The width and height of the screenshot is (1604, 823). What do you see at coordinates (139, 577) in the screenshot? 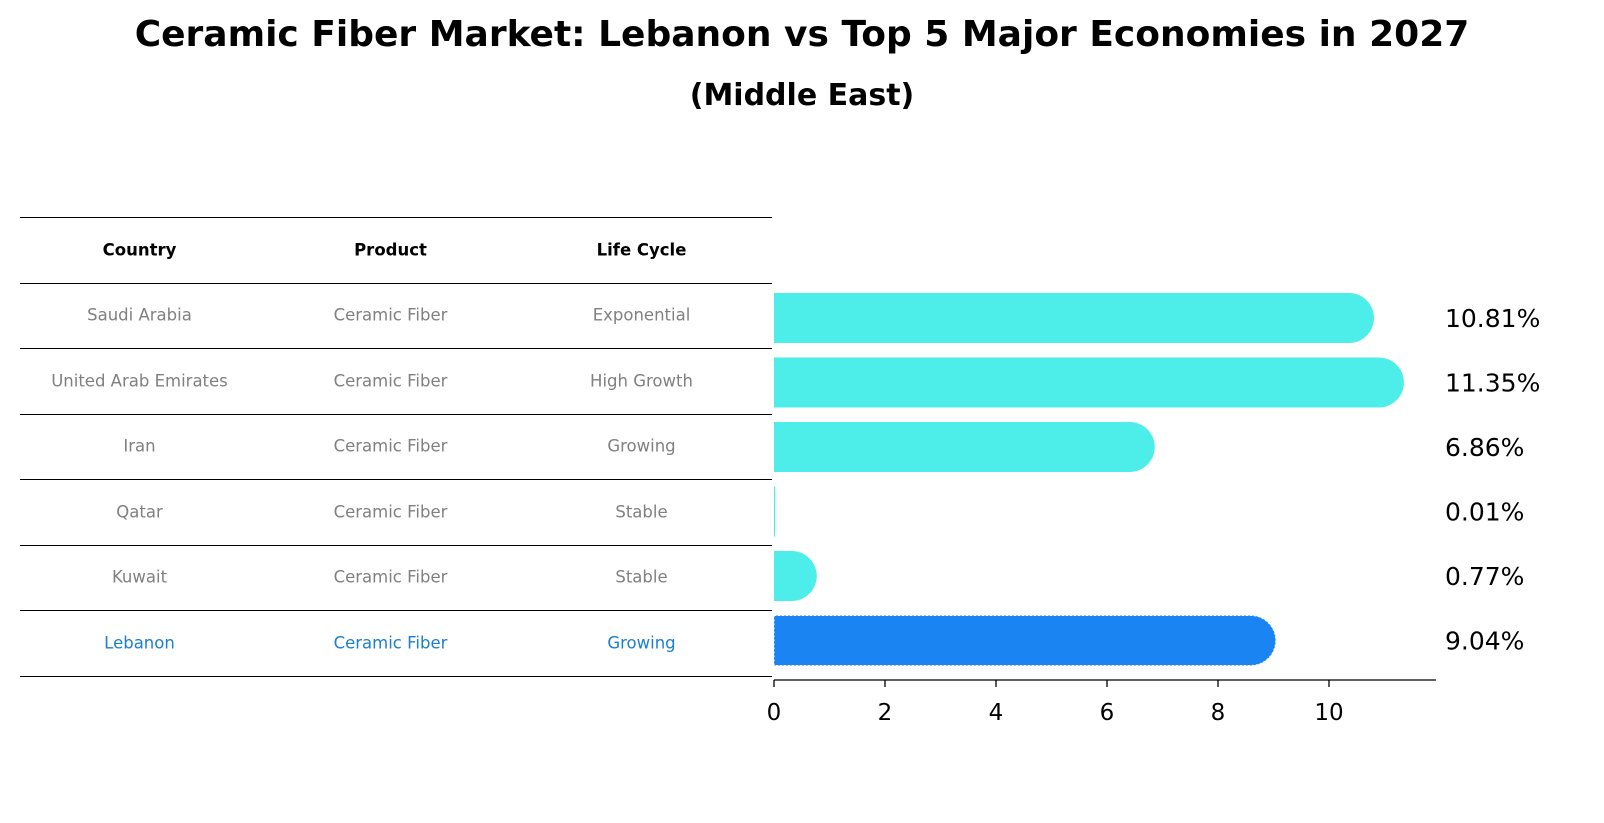
I see `cell-country: Kuwait` at bounding box center [139, 577].